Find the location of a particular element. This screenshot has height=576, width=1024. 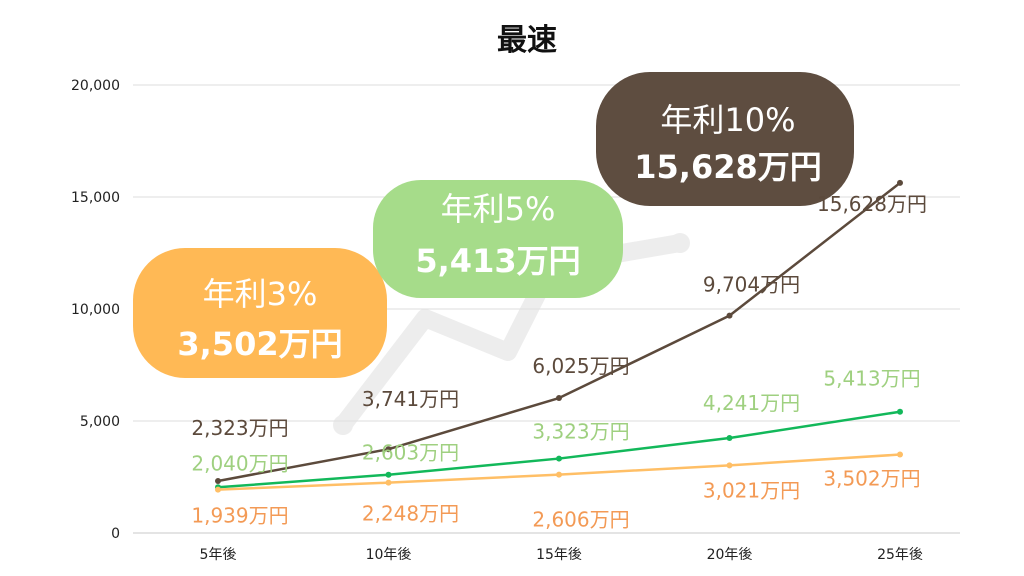

x-tick-label: 20年後 is located at coordinates (730, 555).